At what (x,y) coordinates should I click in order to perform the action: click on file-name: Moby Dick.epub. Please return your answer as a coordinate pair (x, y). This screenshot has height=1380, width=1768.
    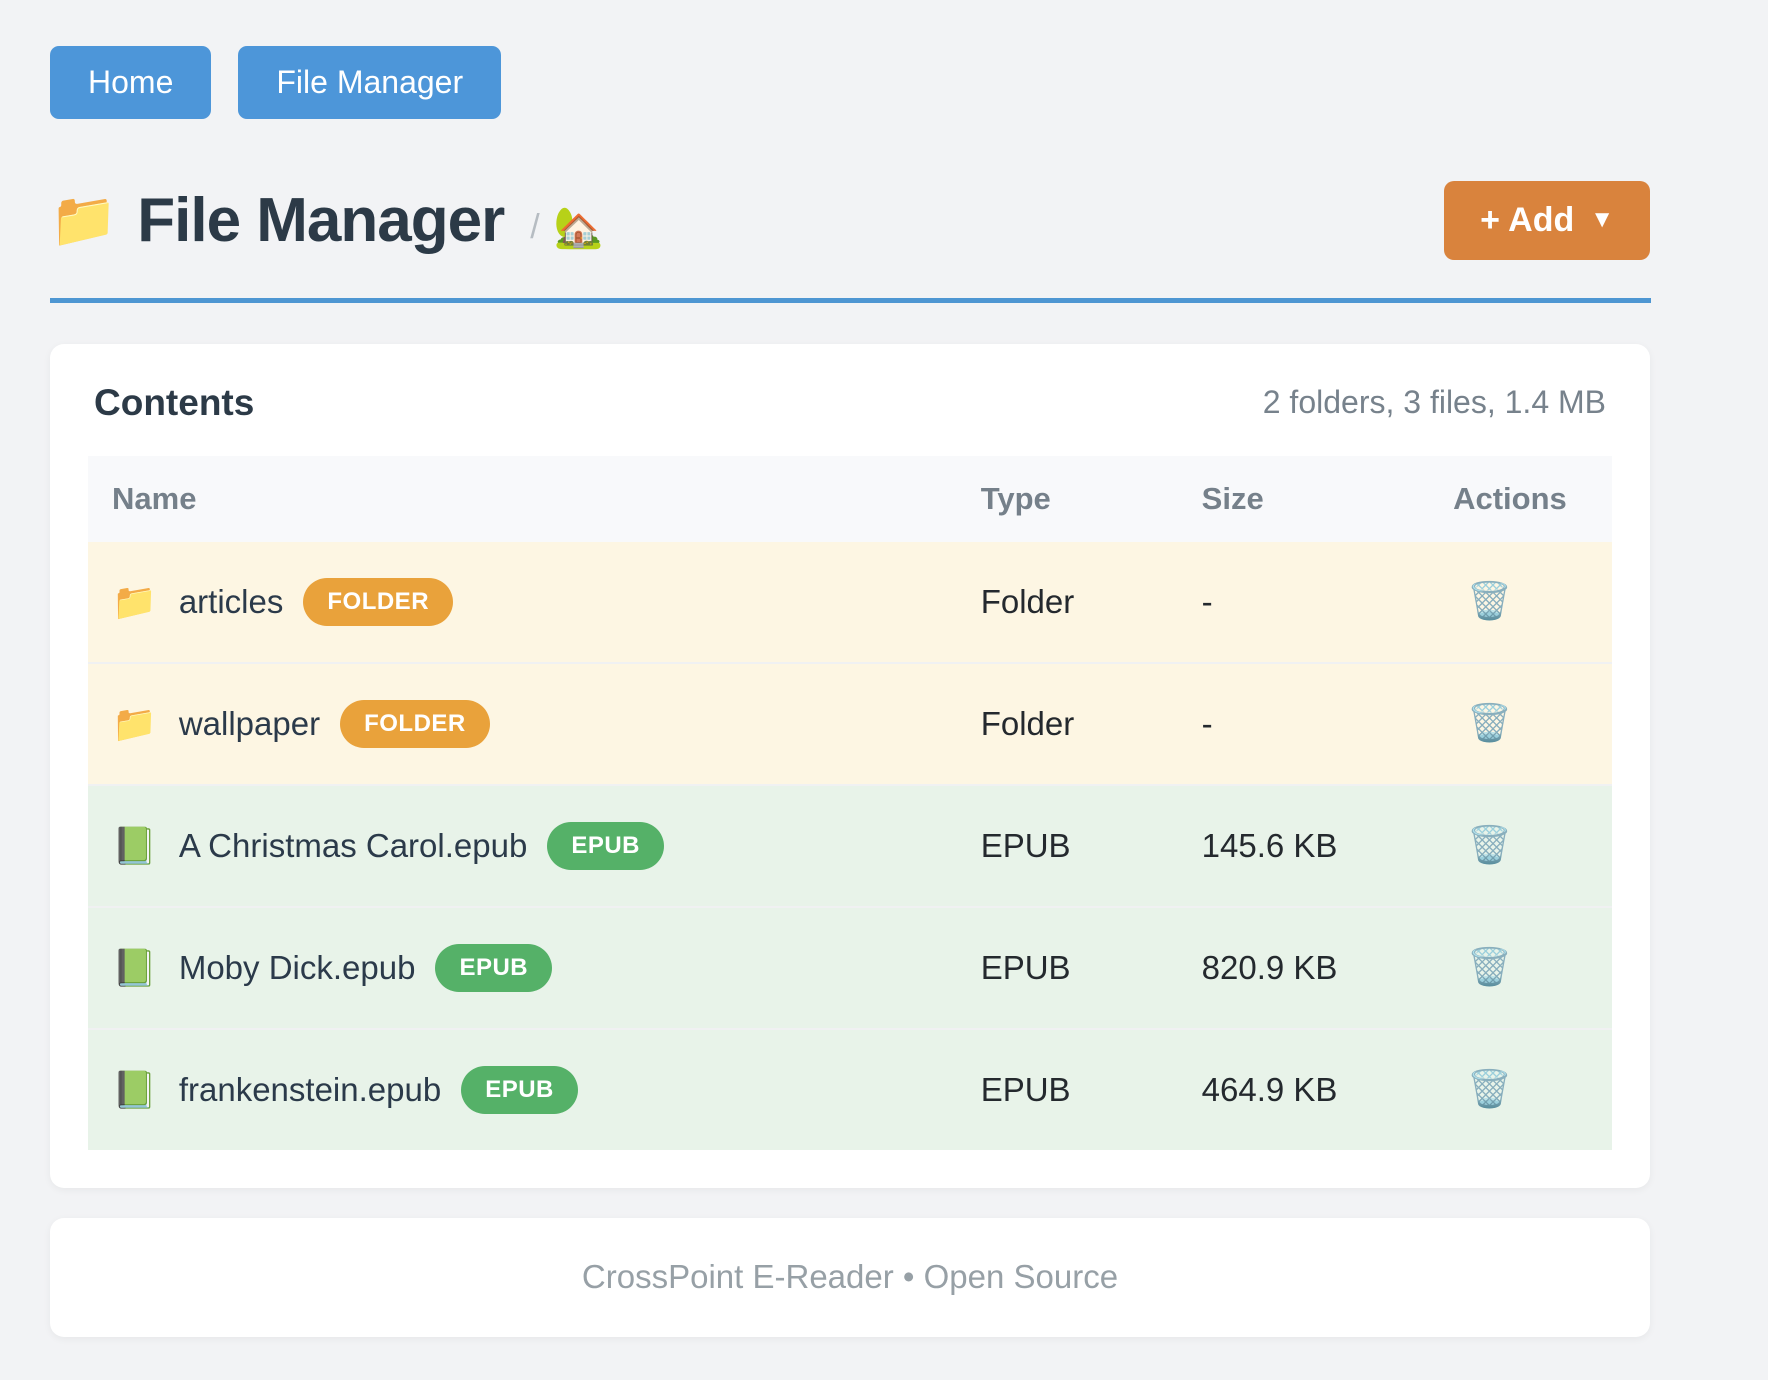
    Looking at the image, I should click on (297, 967).